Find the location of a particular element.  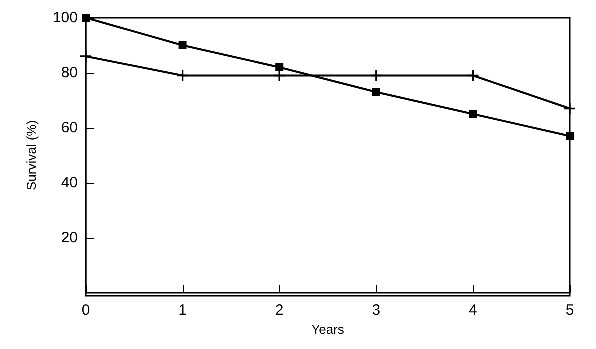

y-tick-label: 40 is located at coordinates (69, 183).